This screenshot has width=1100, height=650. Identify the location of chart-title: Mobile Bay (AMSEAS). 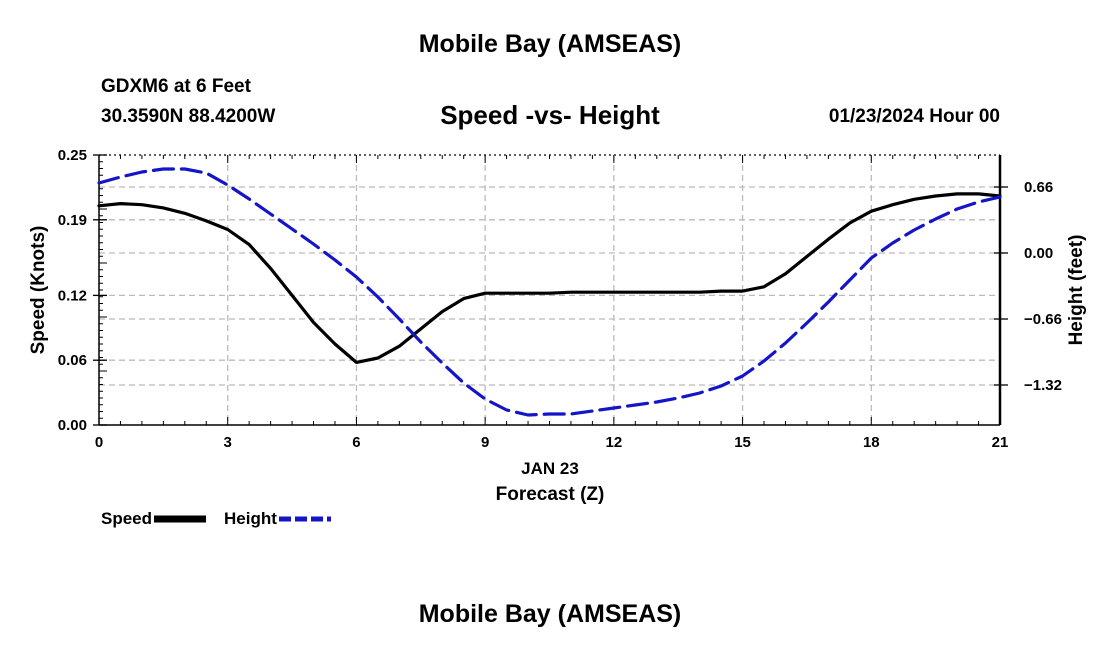
(550, 44).